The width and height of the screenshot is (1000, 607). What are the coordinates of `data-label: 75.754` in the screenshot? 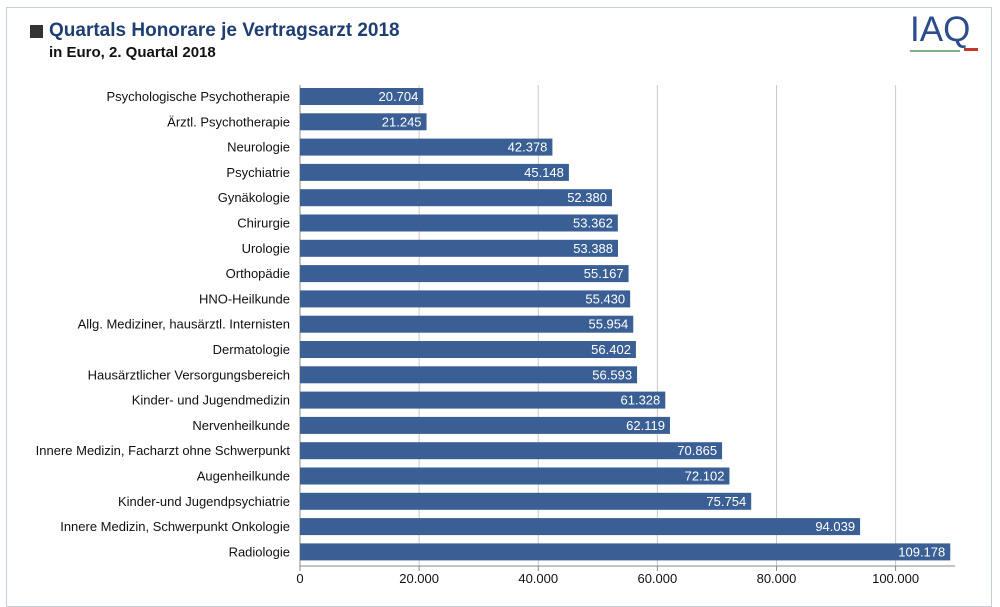 It's located at (726, 501).